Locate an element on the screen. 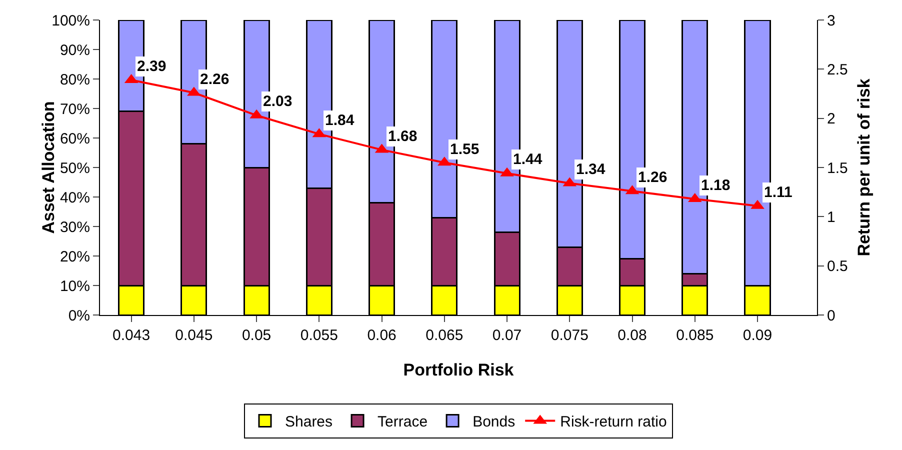  x-tick-label: 0.085 is located at coordinates (695, 335).